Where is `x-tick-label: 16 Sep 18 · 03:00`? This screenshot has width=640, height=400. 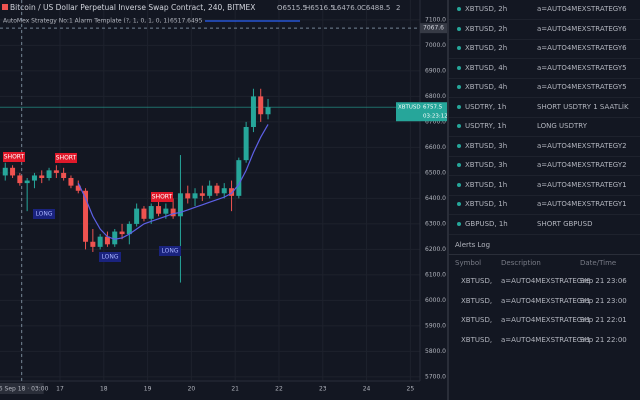
x-tick-label: 16 Sep 18 · 03:00 is located at coordinates (24, 389).